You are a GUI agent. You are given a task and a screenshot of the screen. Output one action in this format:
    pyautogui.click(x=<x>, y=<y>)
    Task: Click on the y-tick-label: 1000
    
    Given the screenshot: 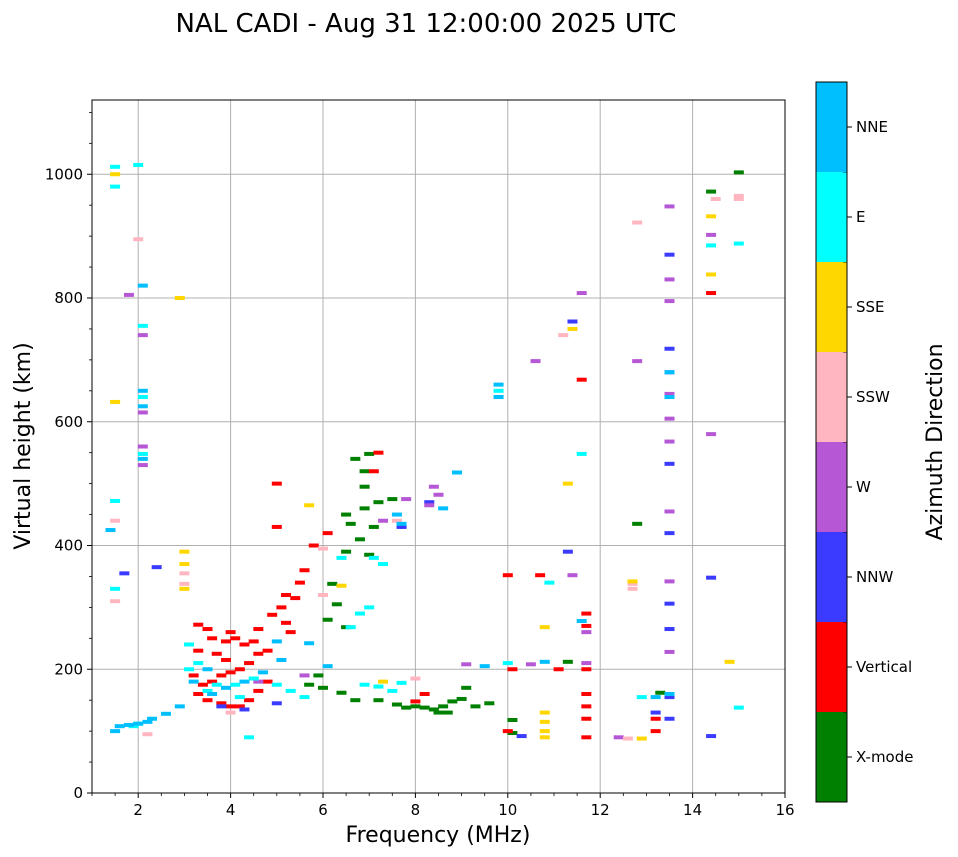 What is the action you would take?
    pyautogui.click(x=64, y=174)
    